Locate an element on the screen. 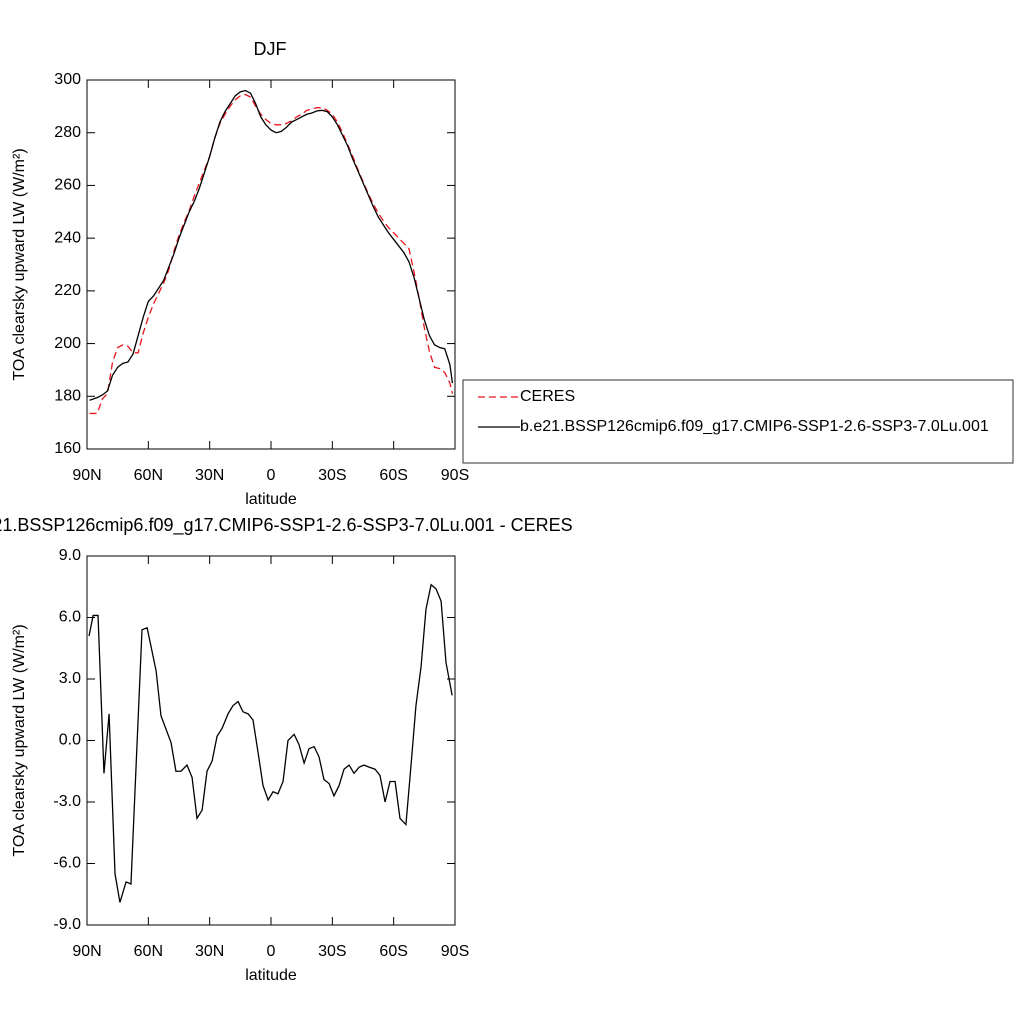 The image size is (1024, 1024). y-tick-label: 180 is located at coordinates (67, 396).